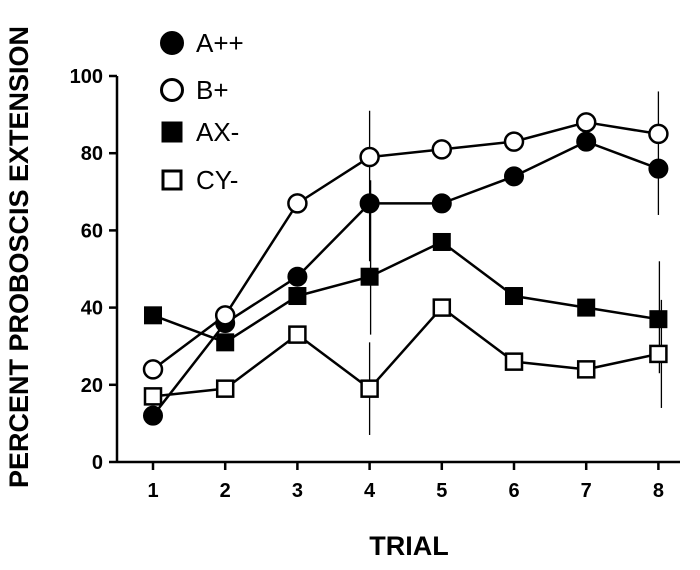 The image size is (700, 570). I want to click on y-tick-label: 40, so click(92, 309).